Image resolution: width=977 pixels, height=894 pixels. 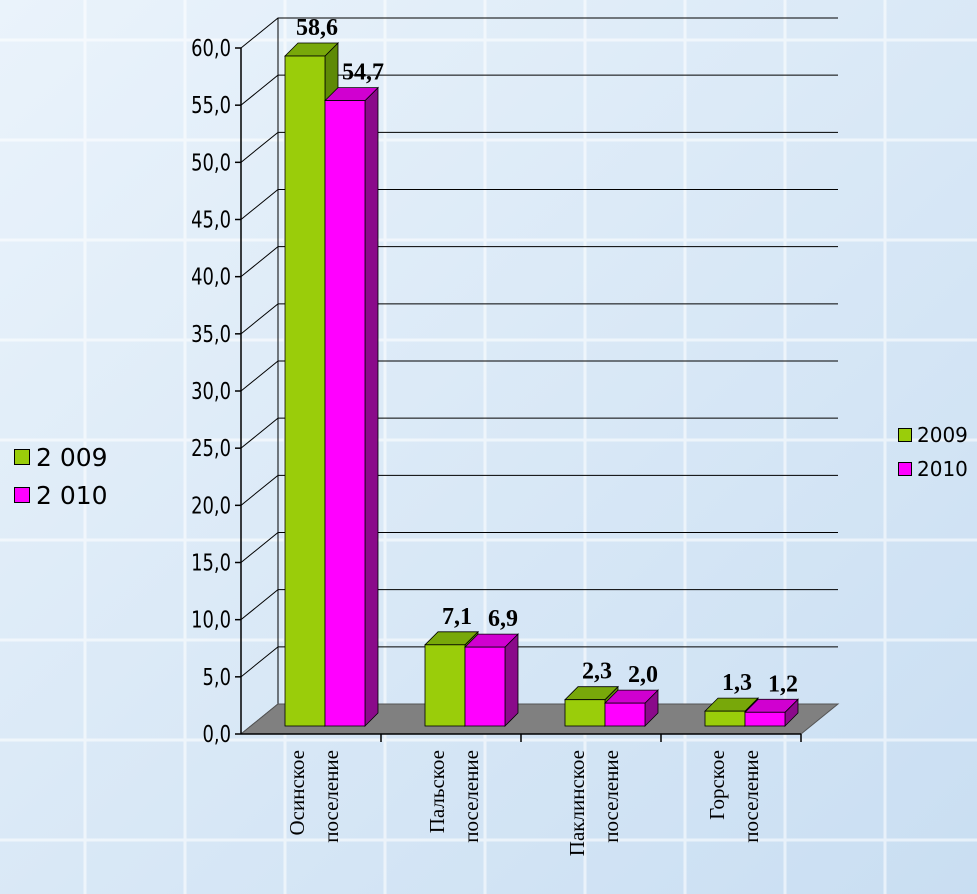 I want to click on legend-label-2009: 2 009, so click(x=72, y=457).